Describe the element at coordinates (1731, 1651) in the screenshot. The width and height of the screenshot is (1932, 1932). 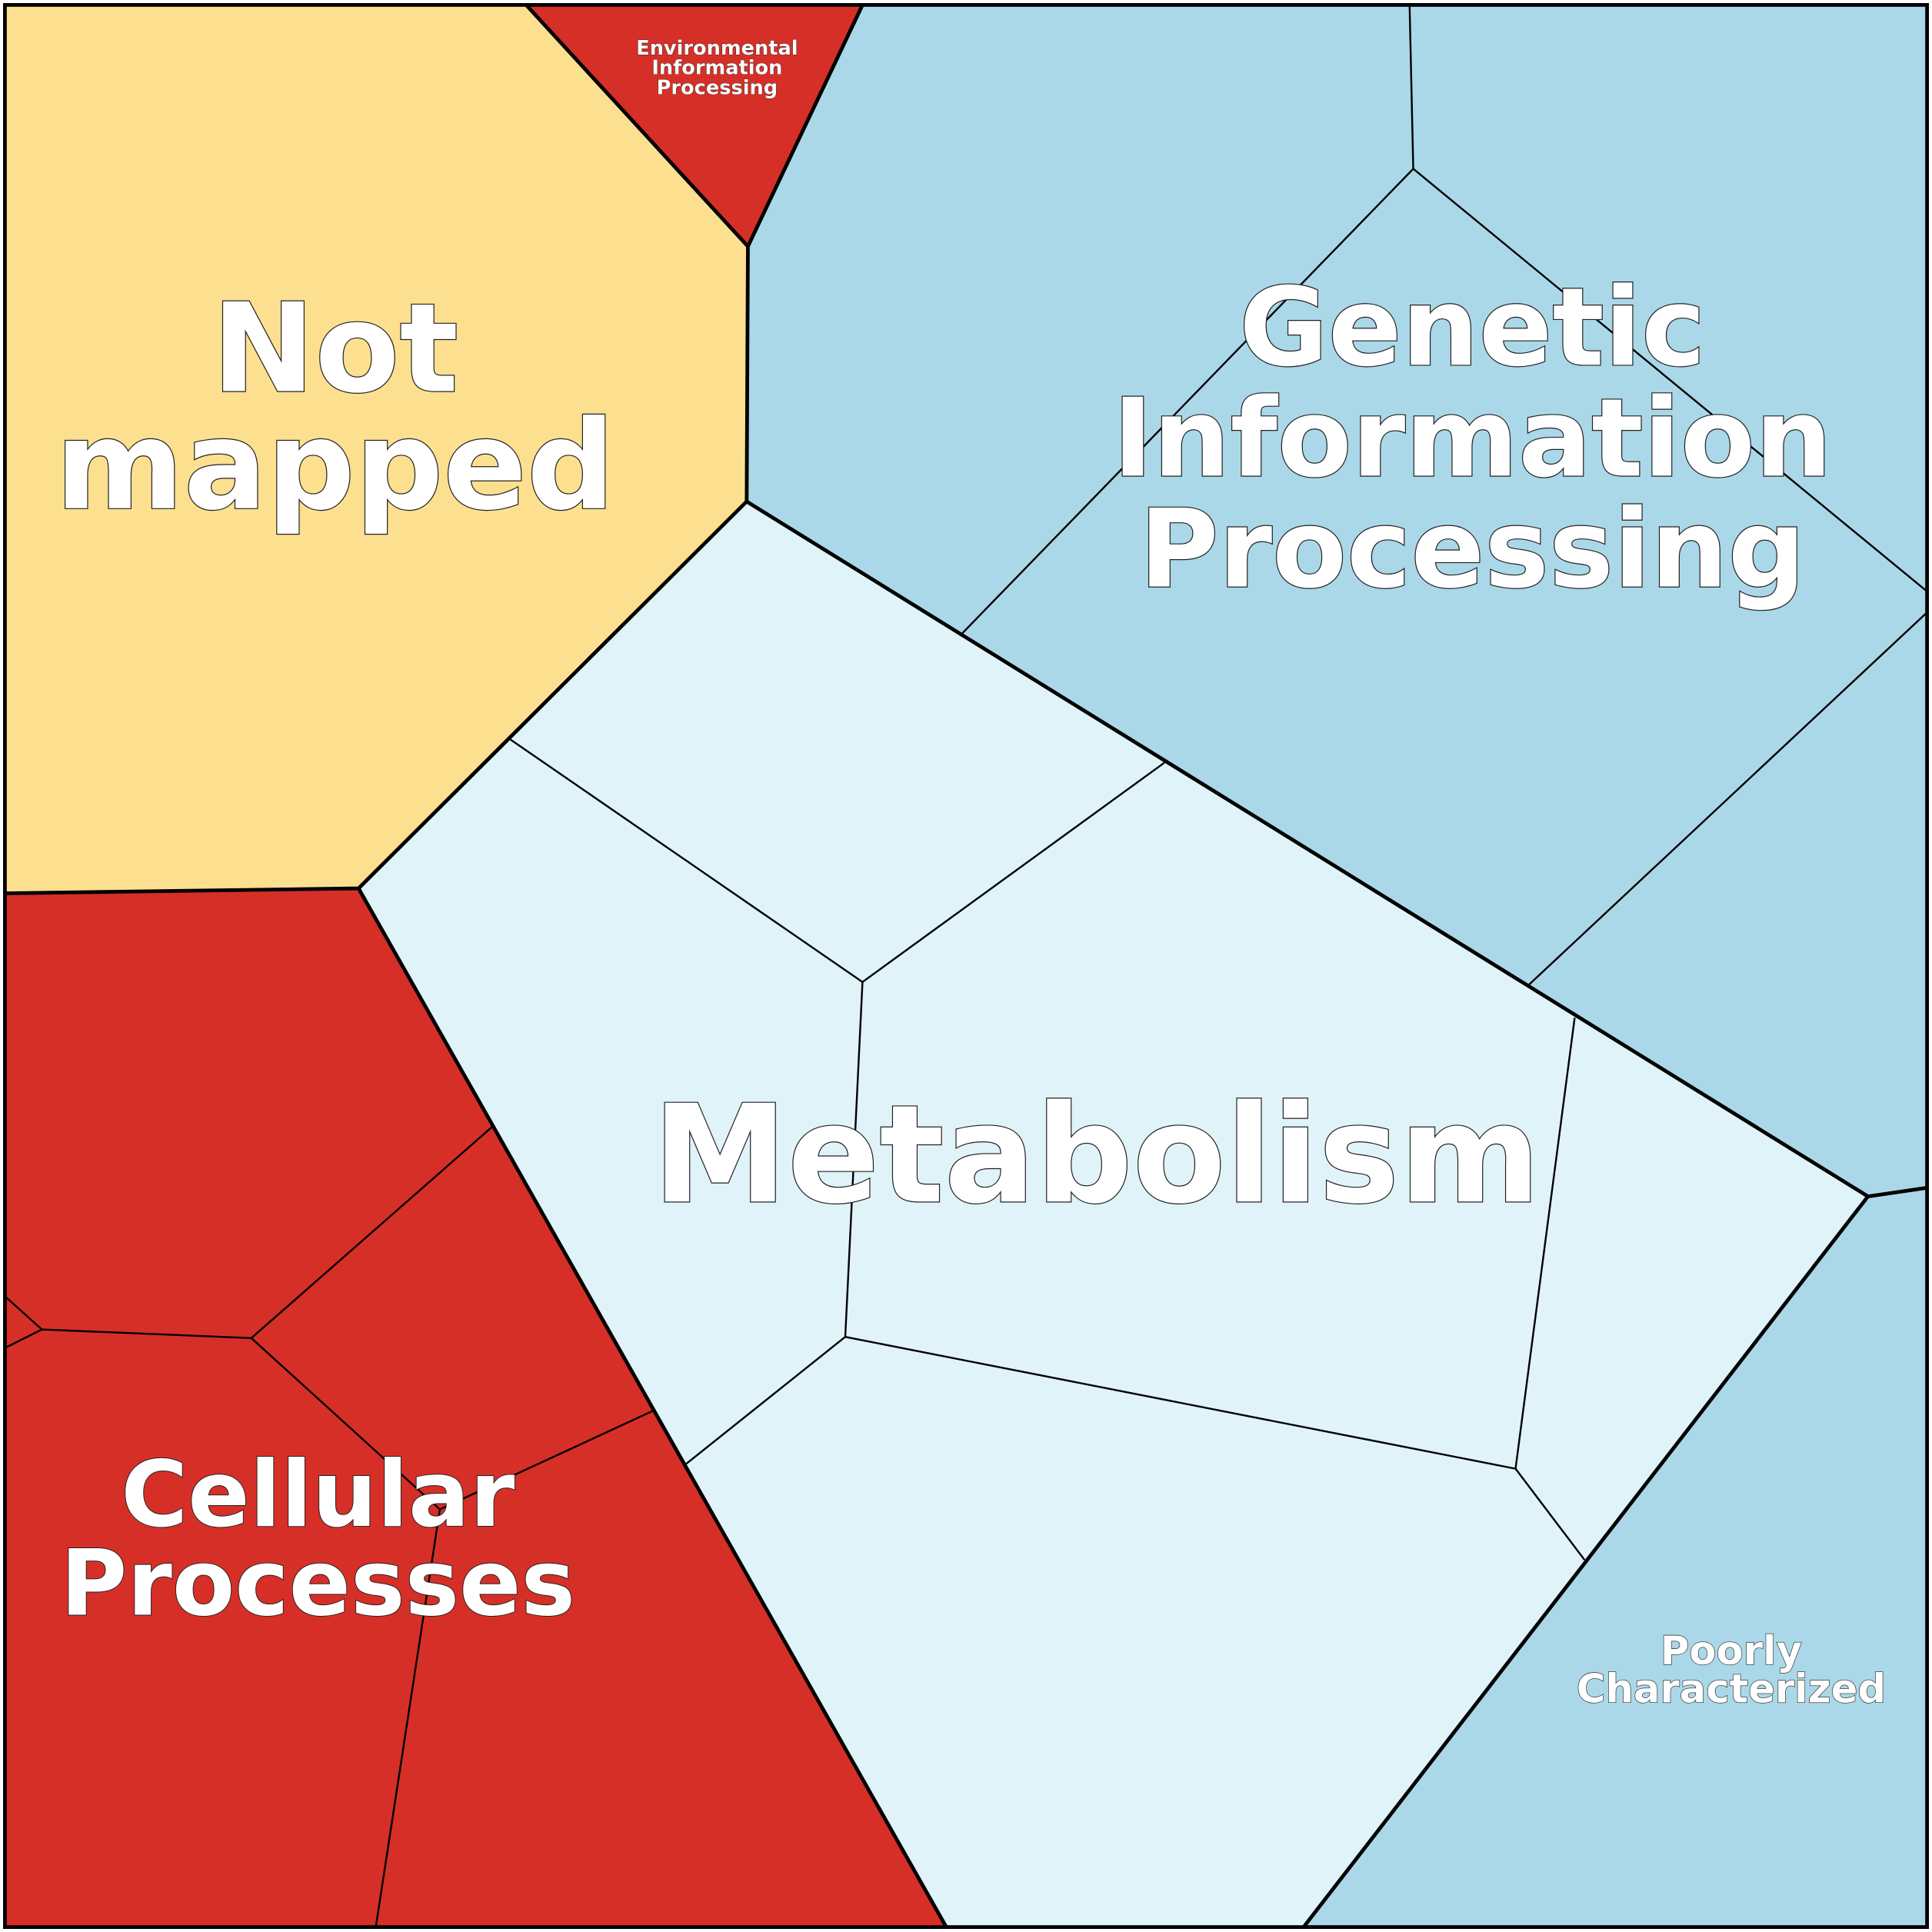
I see `region-label: Poorly` at that location.